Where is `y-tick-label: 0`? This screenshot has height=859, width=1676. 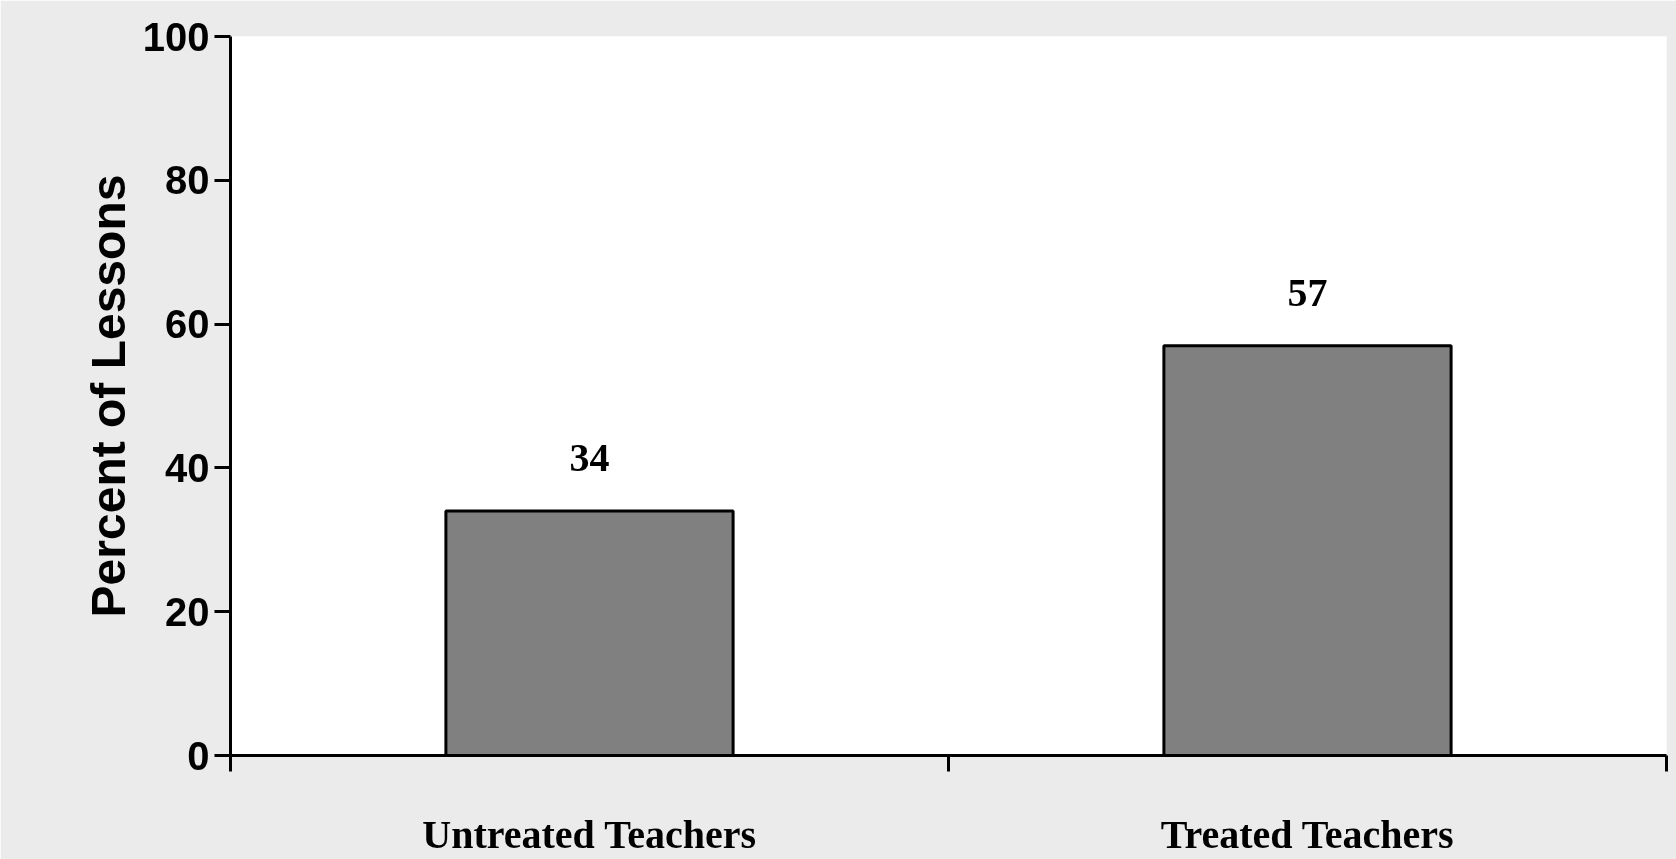
y-tick-label: 0 is located at coordinates (198, 755).